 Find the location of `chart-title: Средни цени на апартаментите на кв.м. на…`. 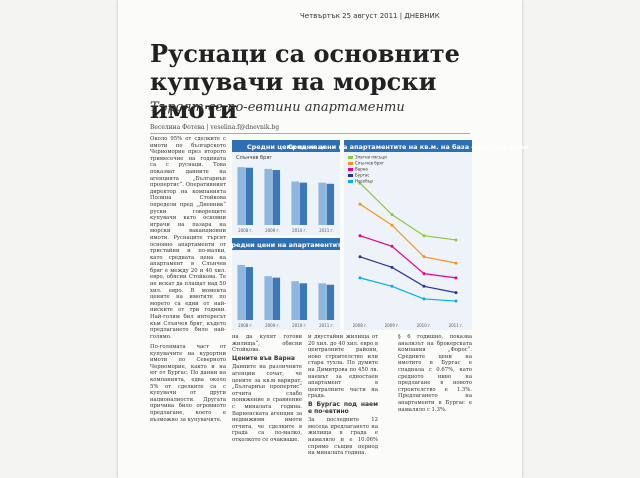

chart-title: Средни цени на апартаментите на кв.м. на… is located at coordinates (408, 147).